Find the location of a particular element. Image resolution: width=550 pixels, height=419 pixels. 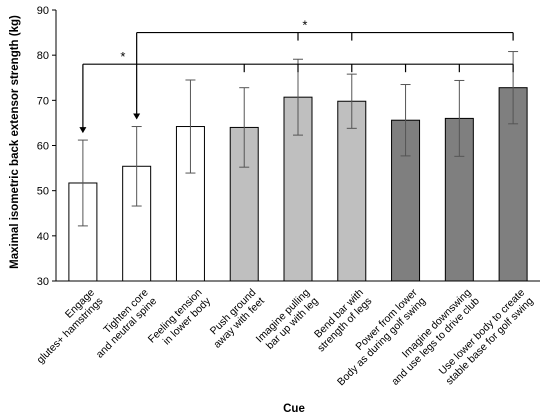

x-axis-title: Cue is located at coordinates (294, 409).